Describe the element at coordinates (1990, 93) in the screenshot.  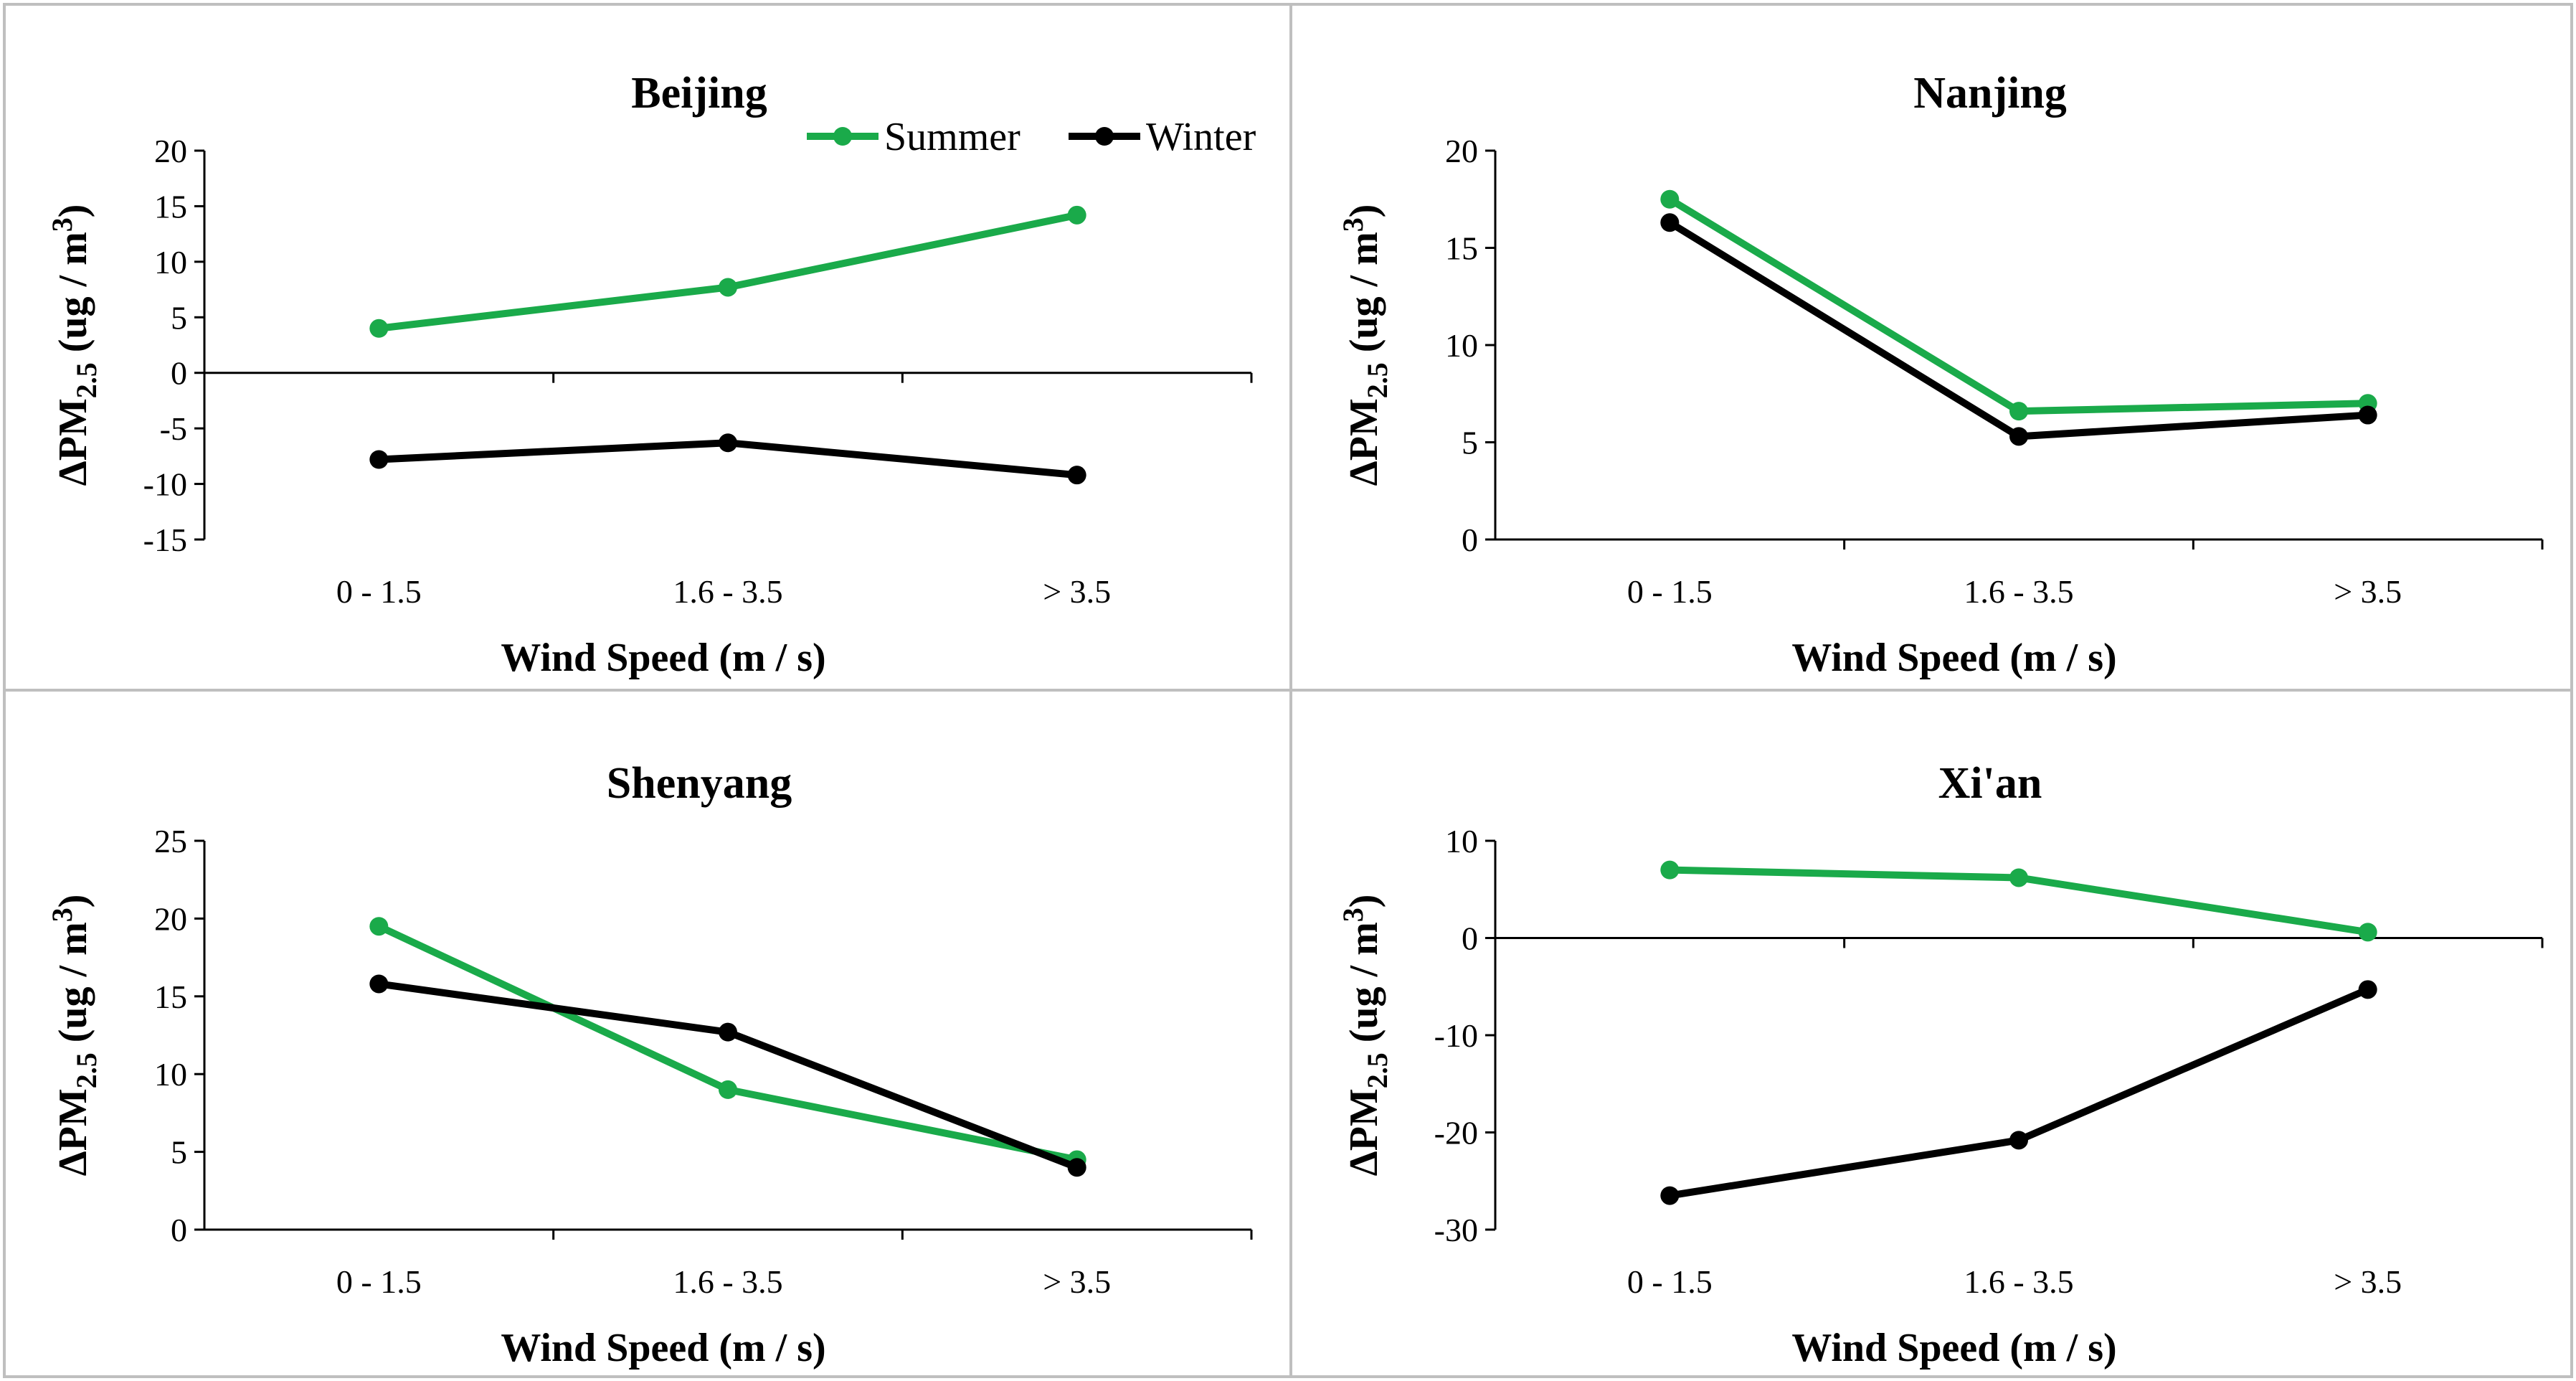
I see `chart-title: Nanjing` at that location.